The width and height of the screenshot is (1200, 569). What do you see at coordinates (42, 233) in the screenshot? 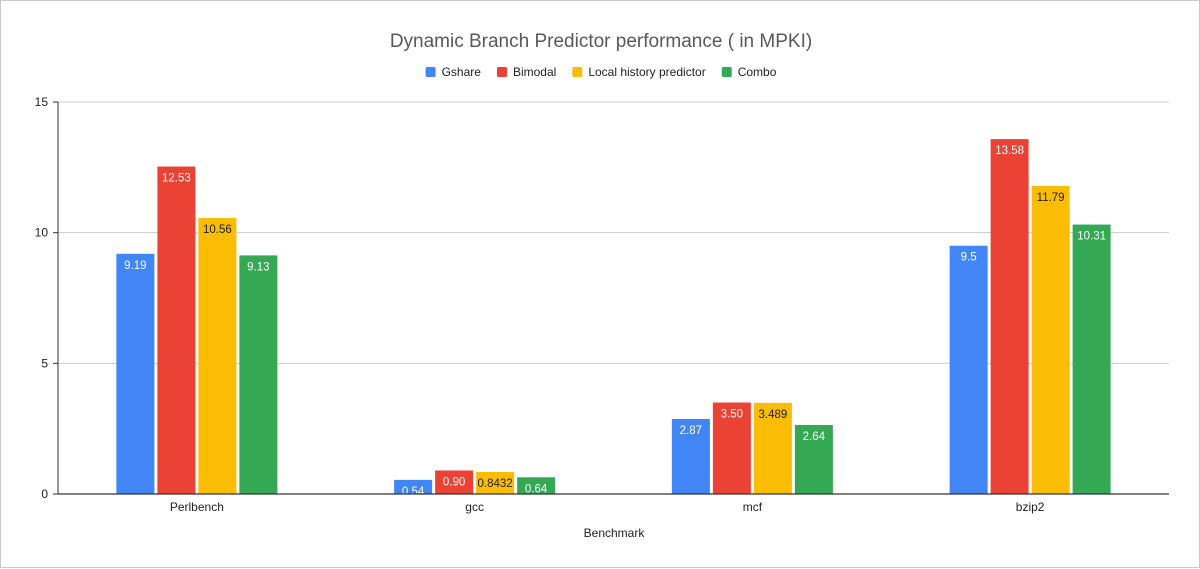
I see `y-tick-label: 10` at bounding box center [42, 233].